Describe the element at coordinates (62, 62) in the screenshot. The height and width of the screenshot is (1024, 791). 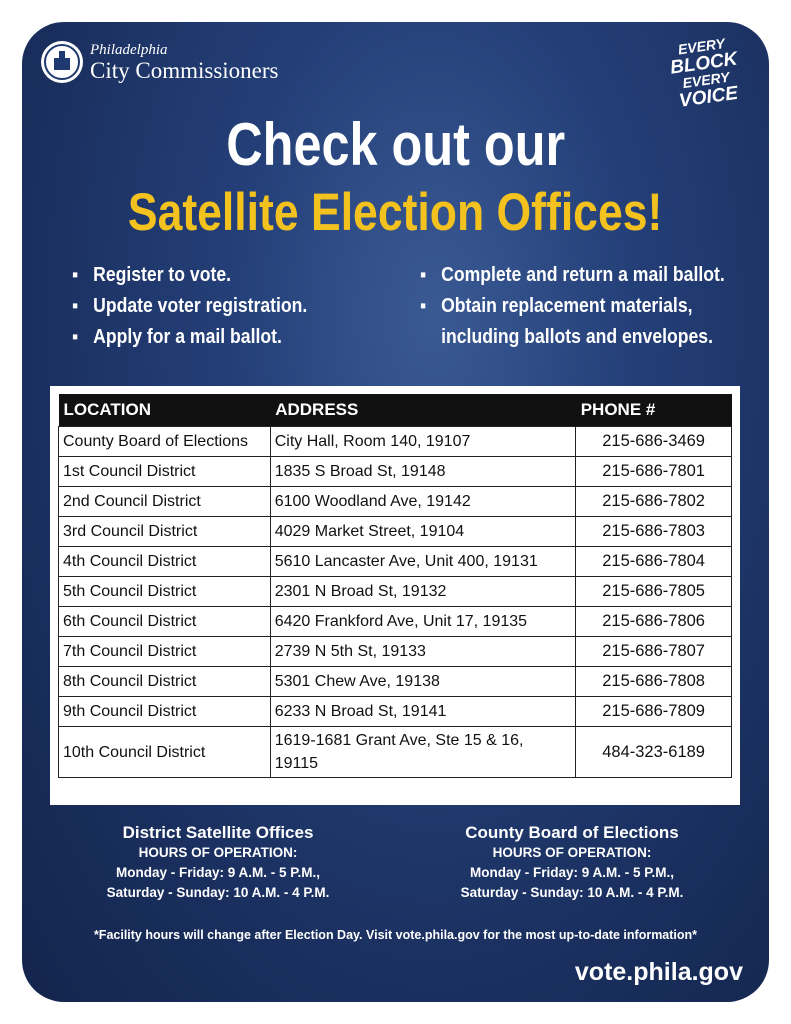
I see `seal-logo` at that location.